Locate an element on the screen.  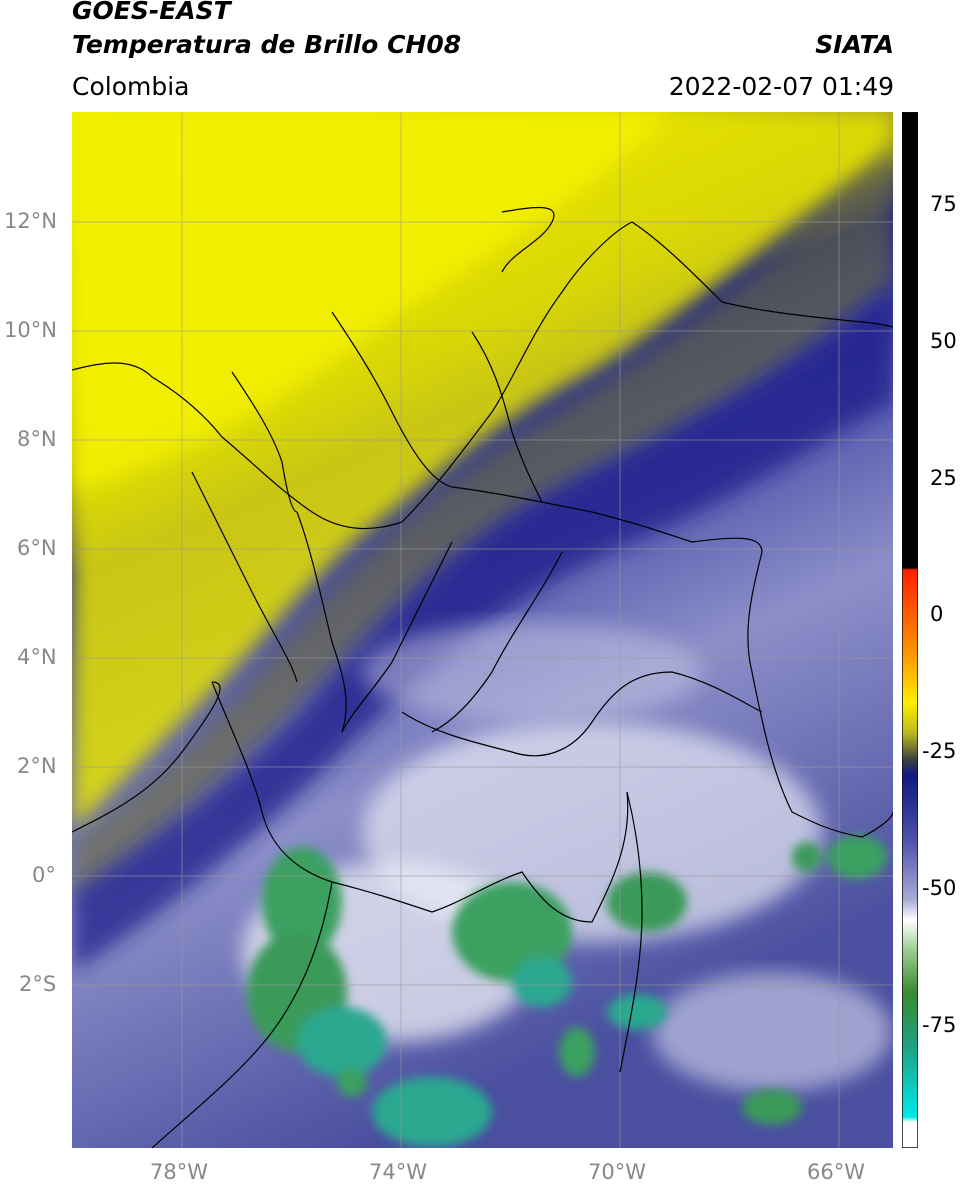
lat-tick-12n: 12°N is located at coordinates (30, 221).